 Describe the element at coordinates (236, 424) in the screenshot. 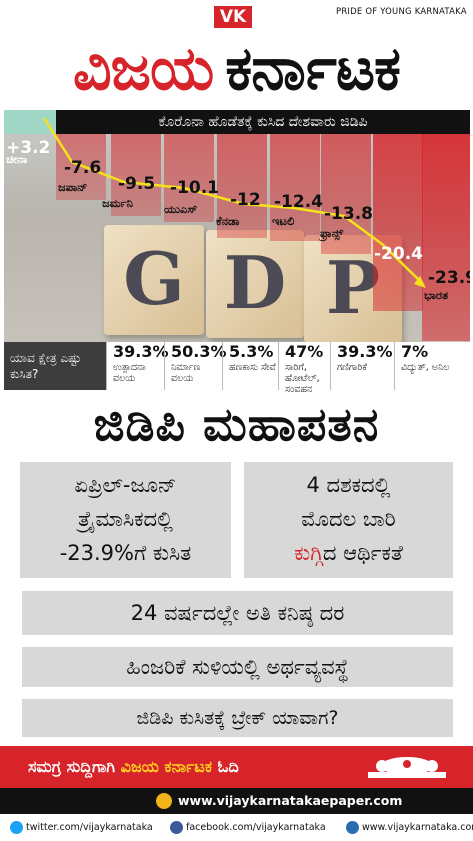

I see `headline: ಜಿಡಿಪಿ ಮಹಾಪತನ` at that location.